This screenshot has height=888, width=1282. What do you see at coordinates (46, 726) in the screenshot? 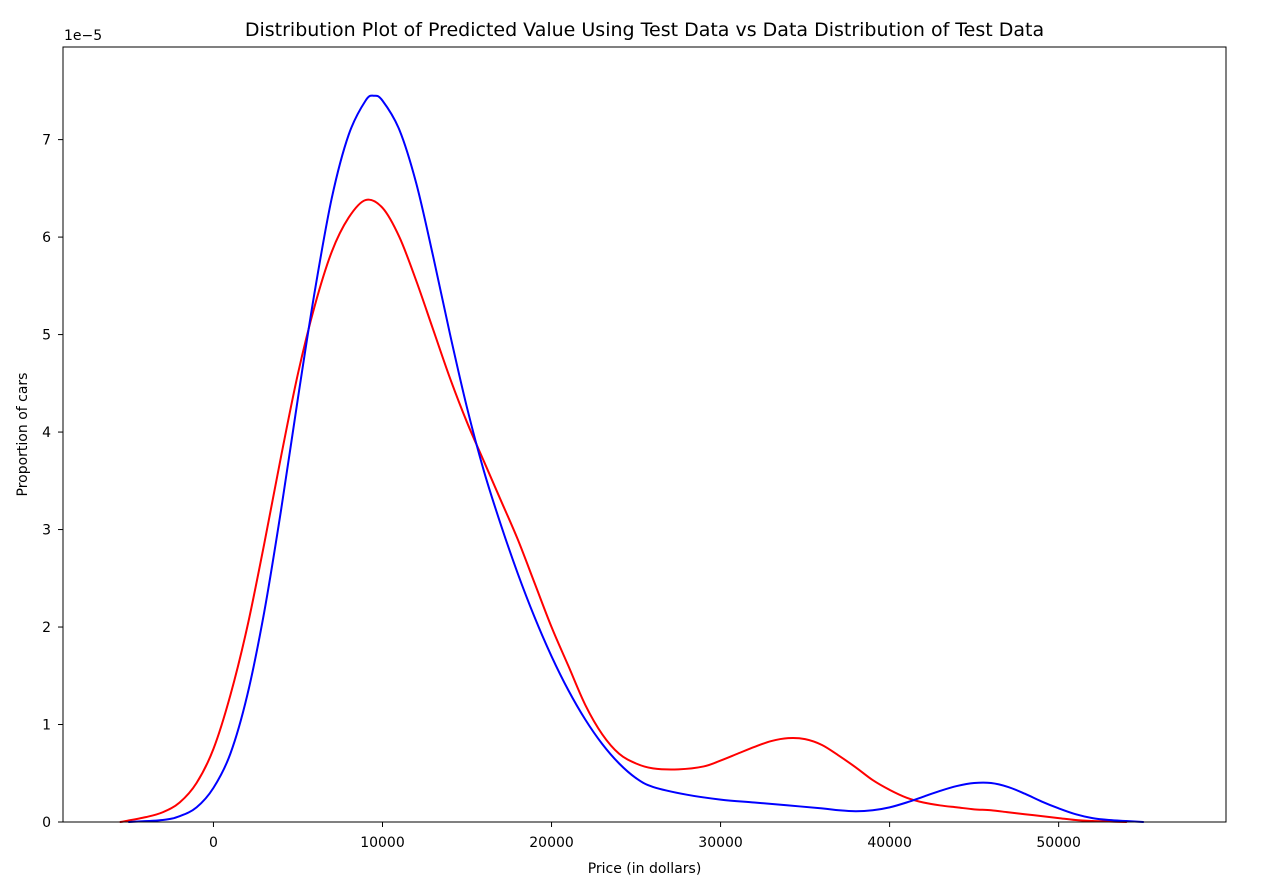
I see `y-tick-label: 1` at bounding box center [46, 726].